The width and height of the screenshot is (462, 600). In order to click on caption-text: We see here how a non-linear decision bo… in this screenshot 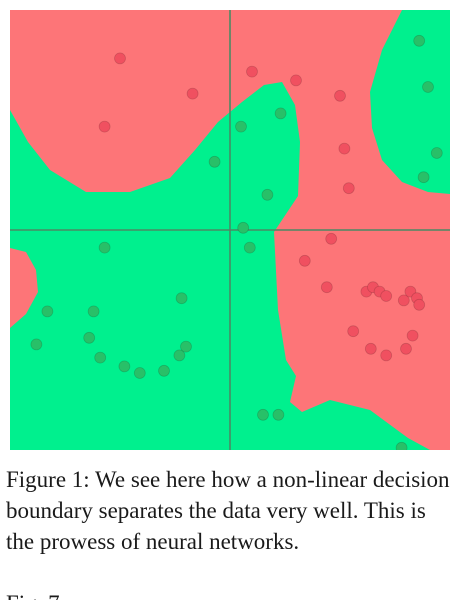, I will do `click(228, 510)`.